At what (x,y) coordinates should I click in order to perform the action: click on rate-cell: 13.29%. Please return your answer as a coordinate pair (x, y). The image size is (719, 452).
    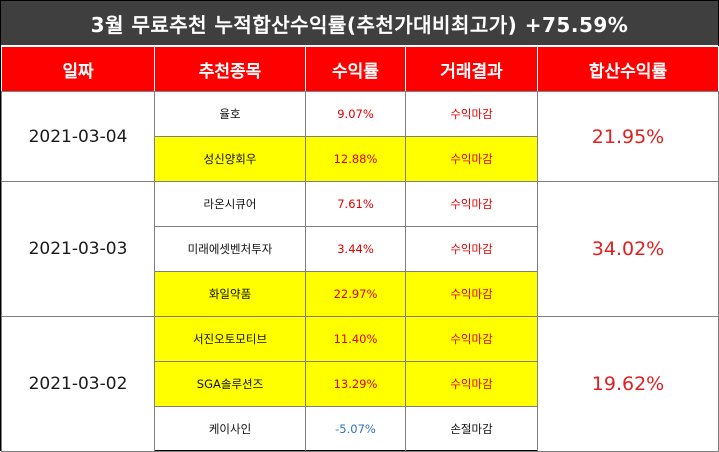
    Looking at the image, I should click on (355, 384).